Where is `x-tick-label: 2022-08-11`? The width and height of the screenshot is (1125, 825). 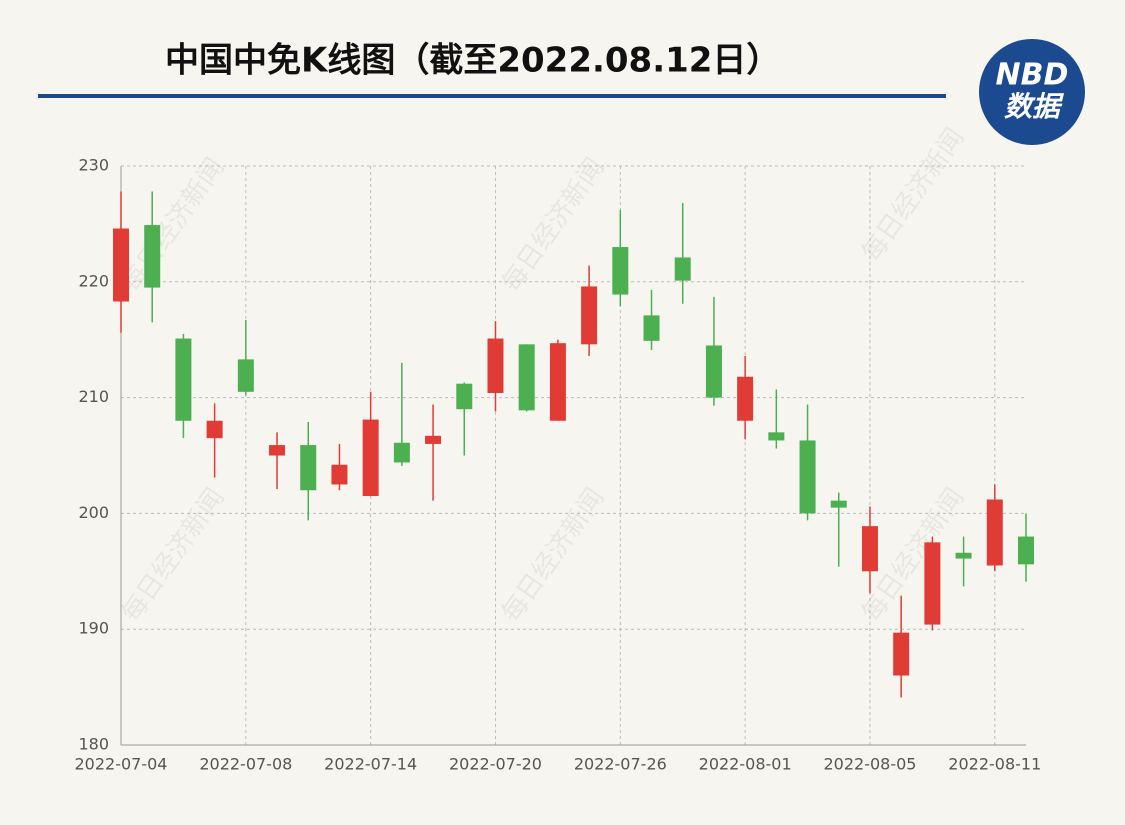 x-tick-label: 2022-08-11 is located at coordinates (994, 764).